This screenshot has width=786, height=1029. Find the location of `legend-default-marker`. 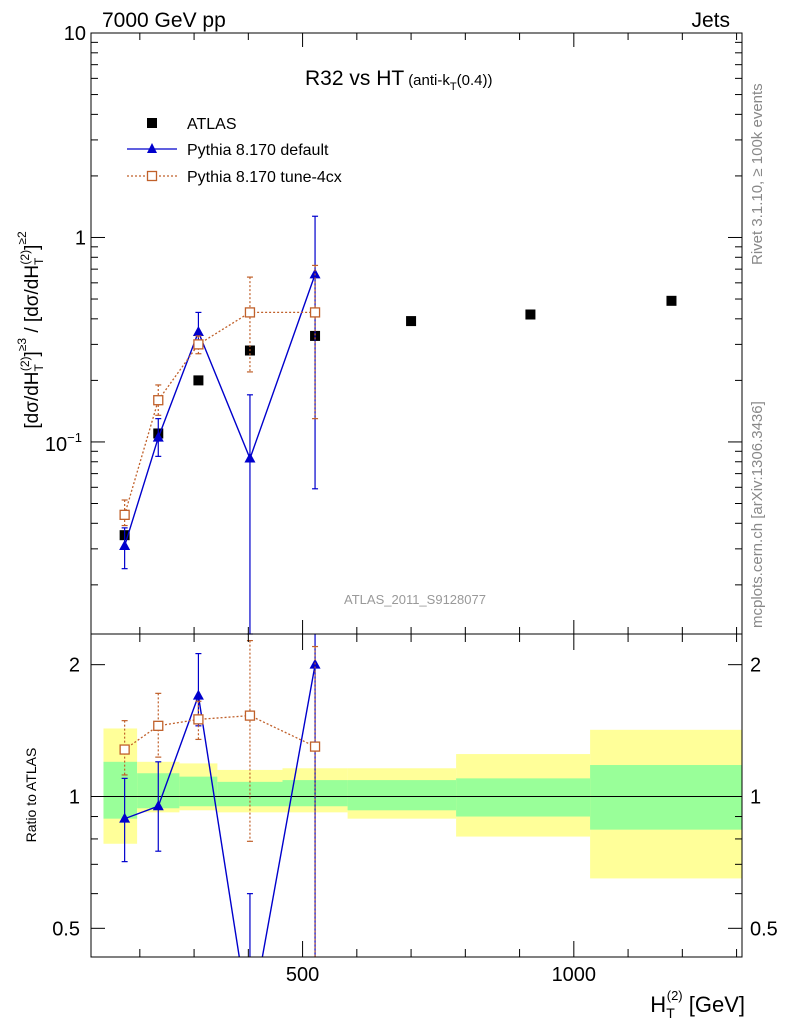

legend-default-marker is located at coordinates (152, 148).